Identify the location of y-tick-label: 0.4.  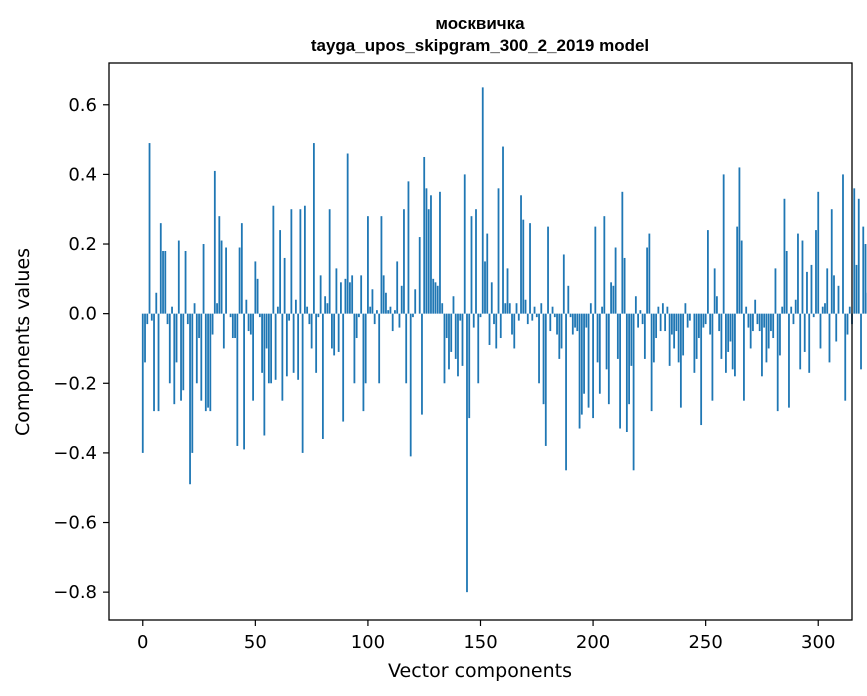
(82, 174).